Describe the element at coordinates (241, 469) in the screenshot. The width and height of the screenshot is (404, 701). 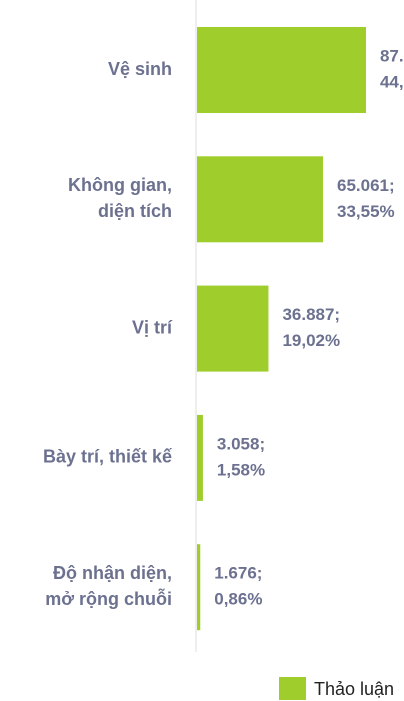
I see `percent-label: 1,58%` at that location.